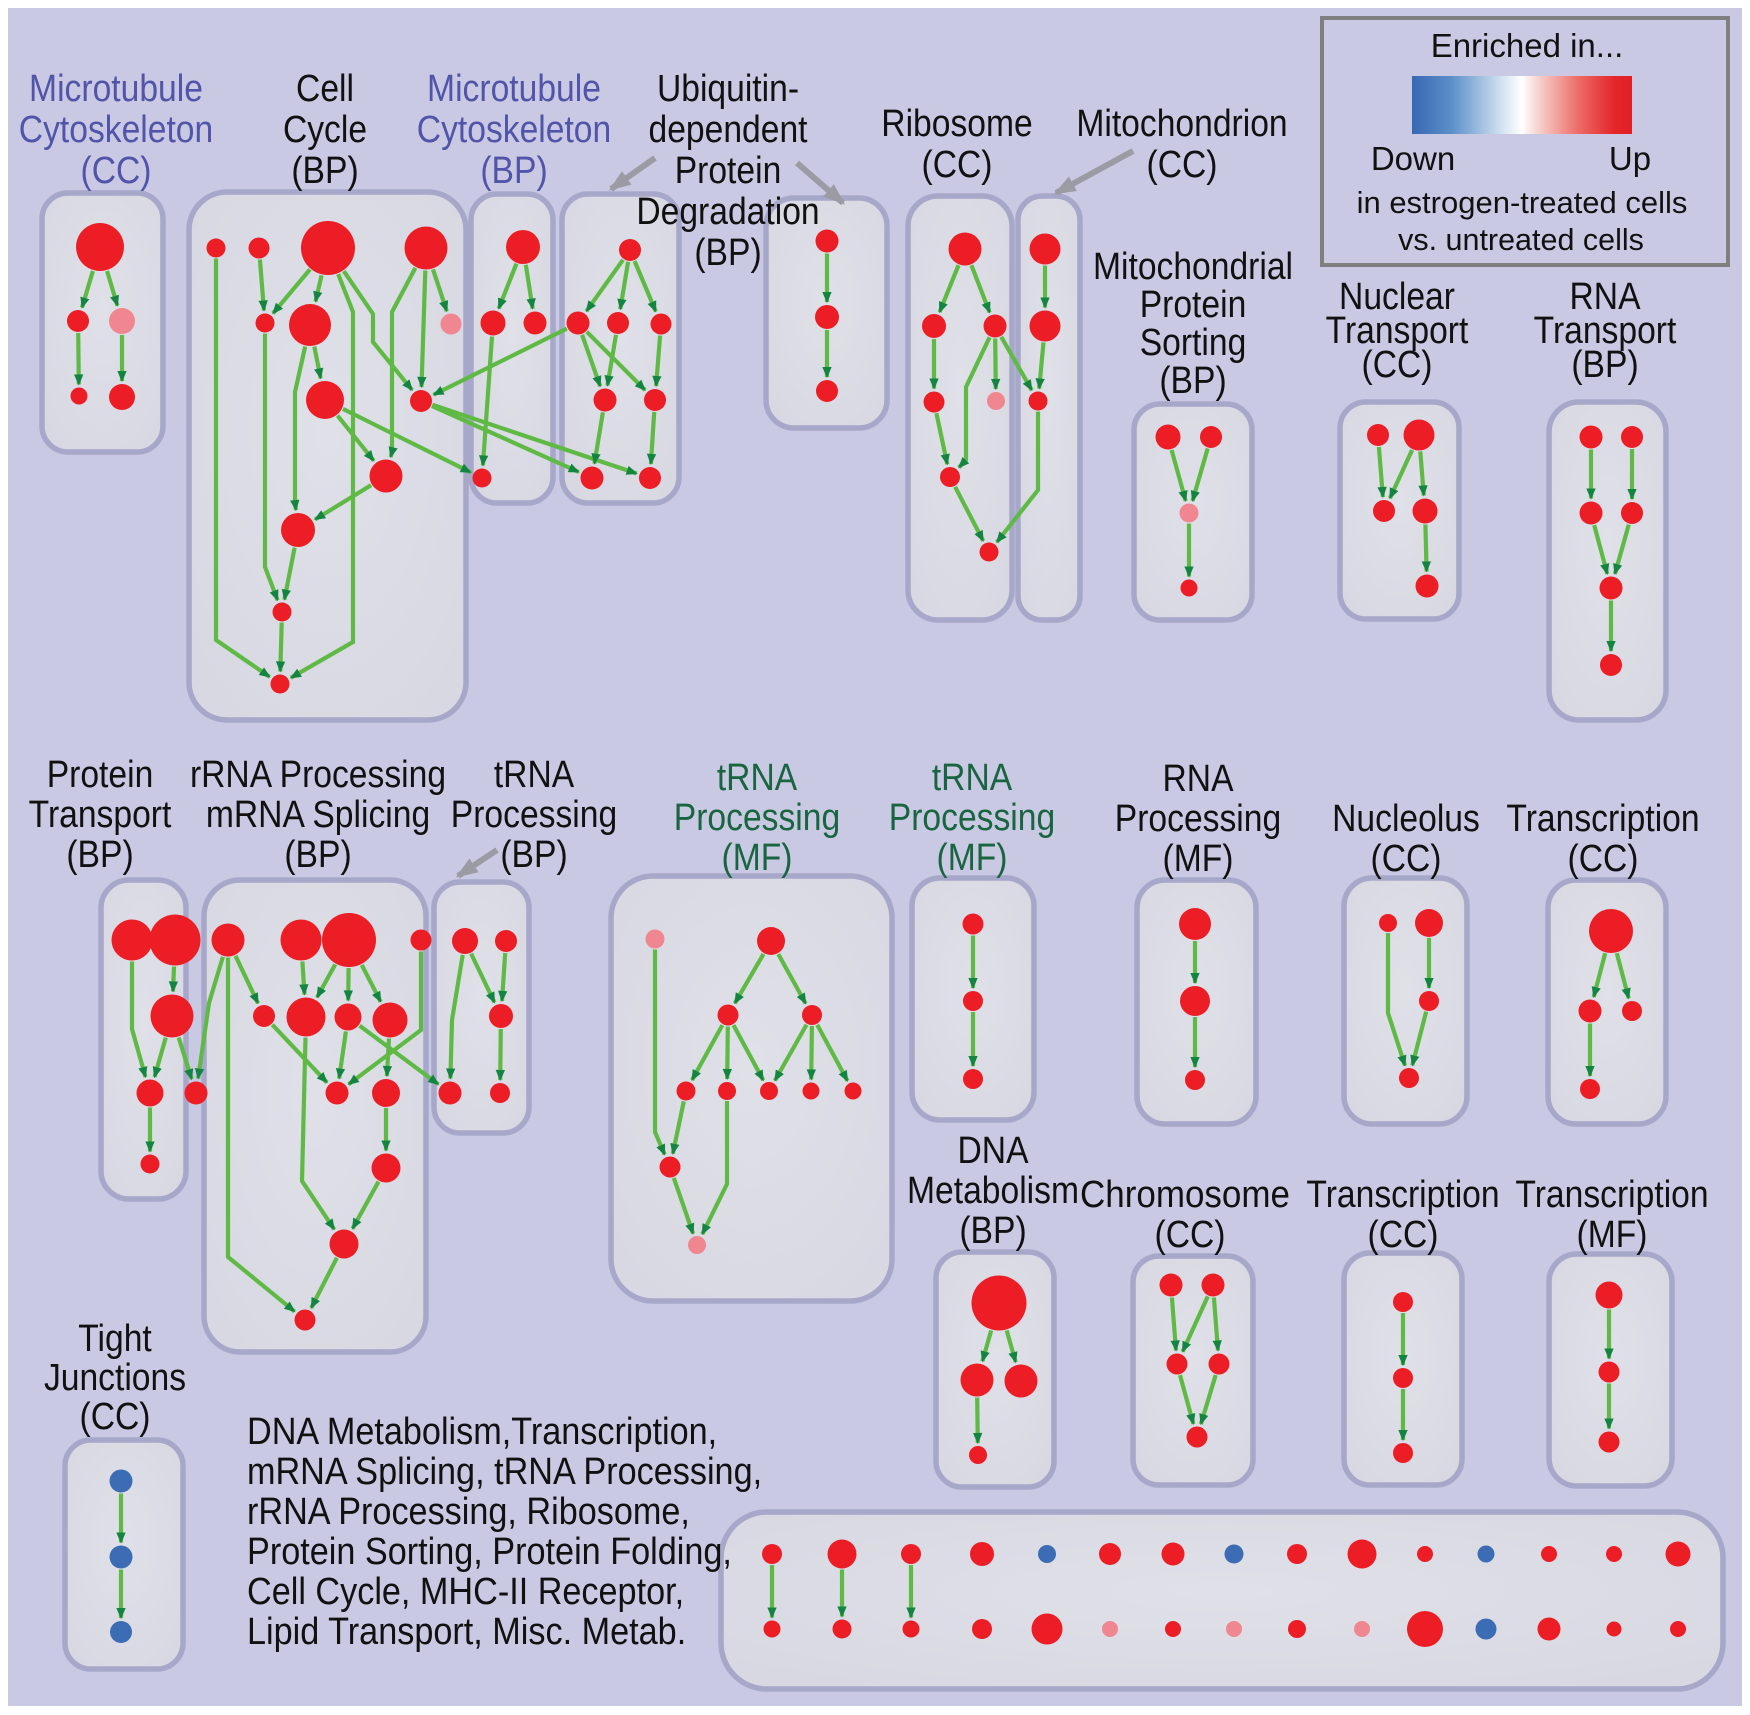  I want to click on svg-text: DNA, so click(994, 1151).